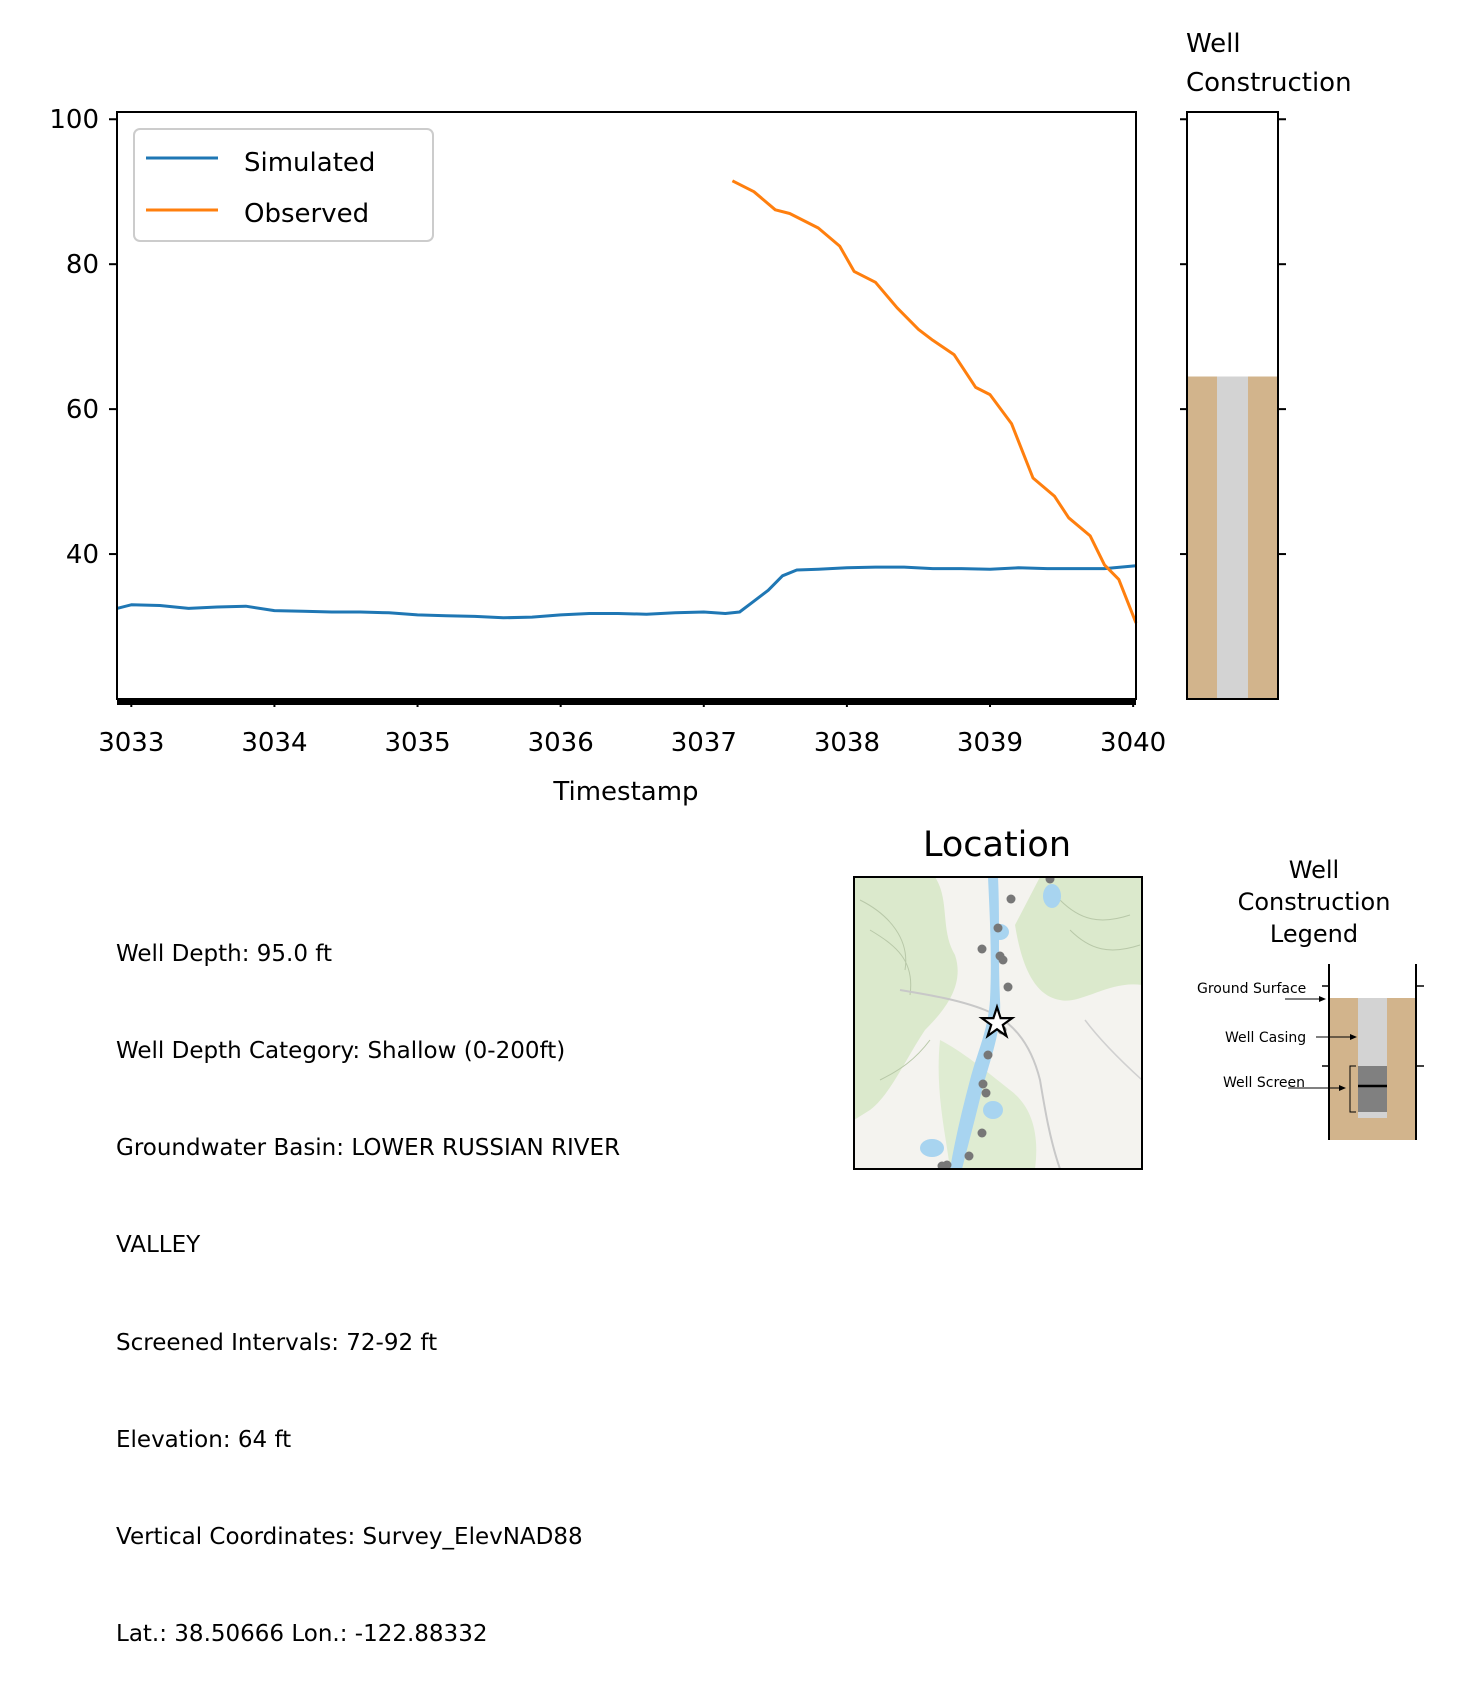 Image resolution: width=1461 pixels, height=1683 pixels. I want to click on road-line, so click(980, 1079).